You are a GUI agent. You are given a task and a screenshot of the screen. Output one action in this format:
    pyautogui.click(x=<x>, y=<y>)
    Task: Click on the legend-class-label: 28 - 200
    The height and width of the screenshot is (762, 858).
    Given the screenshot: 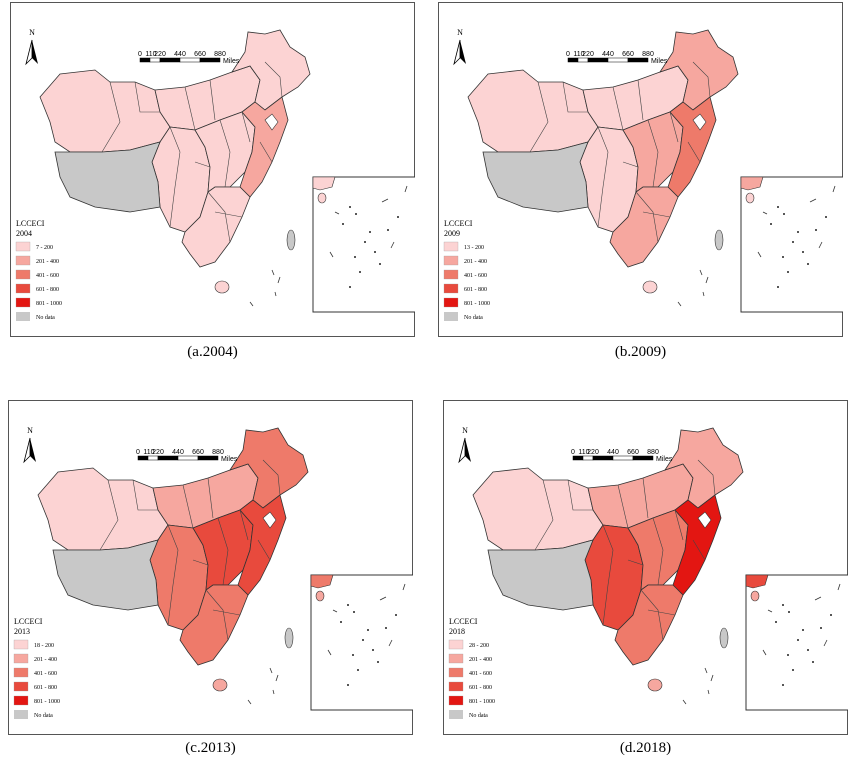 What is the action you would take?
    pyautogui.click(x=479, y=646)
    